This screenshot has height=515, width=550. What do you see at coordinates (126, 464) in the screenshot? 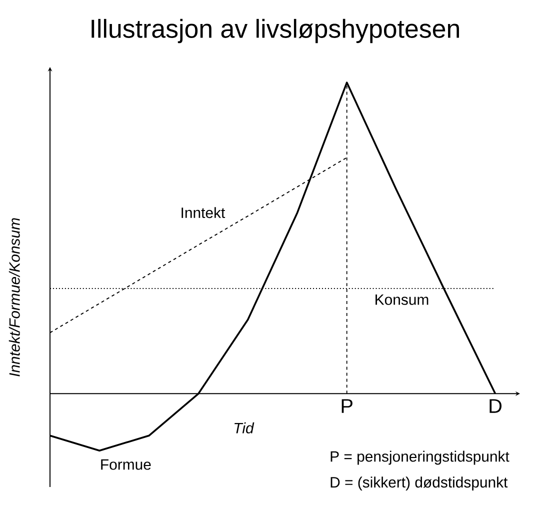
I see `series-label: Formue` at bounding box center [126, 464].